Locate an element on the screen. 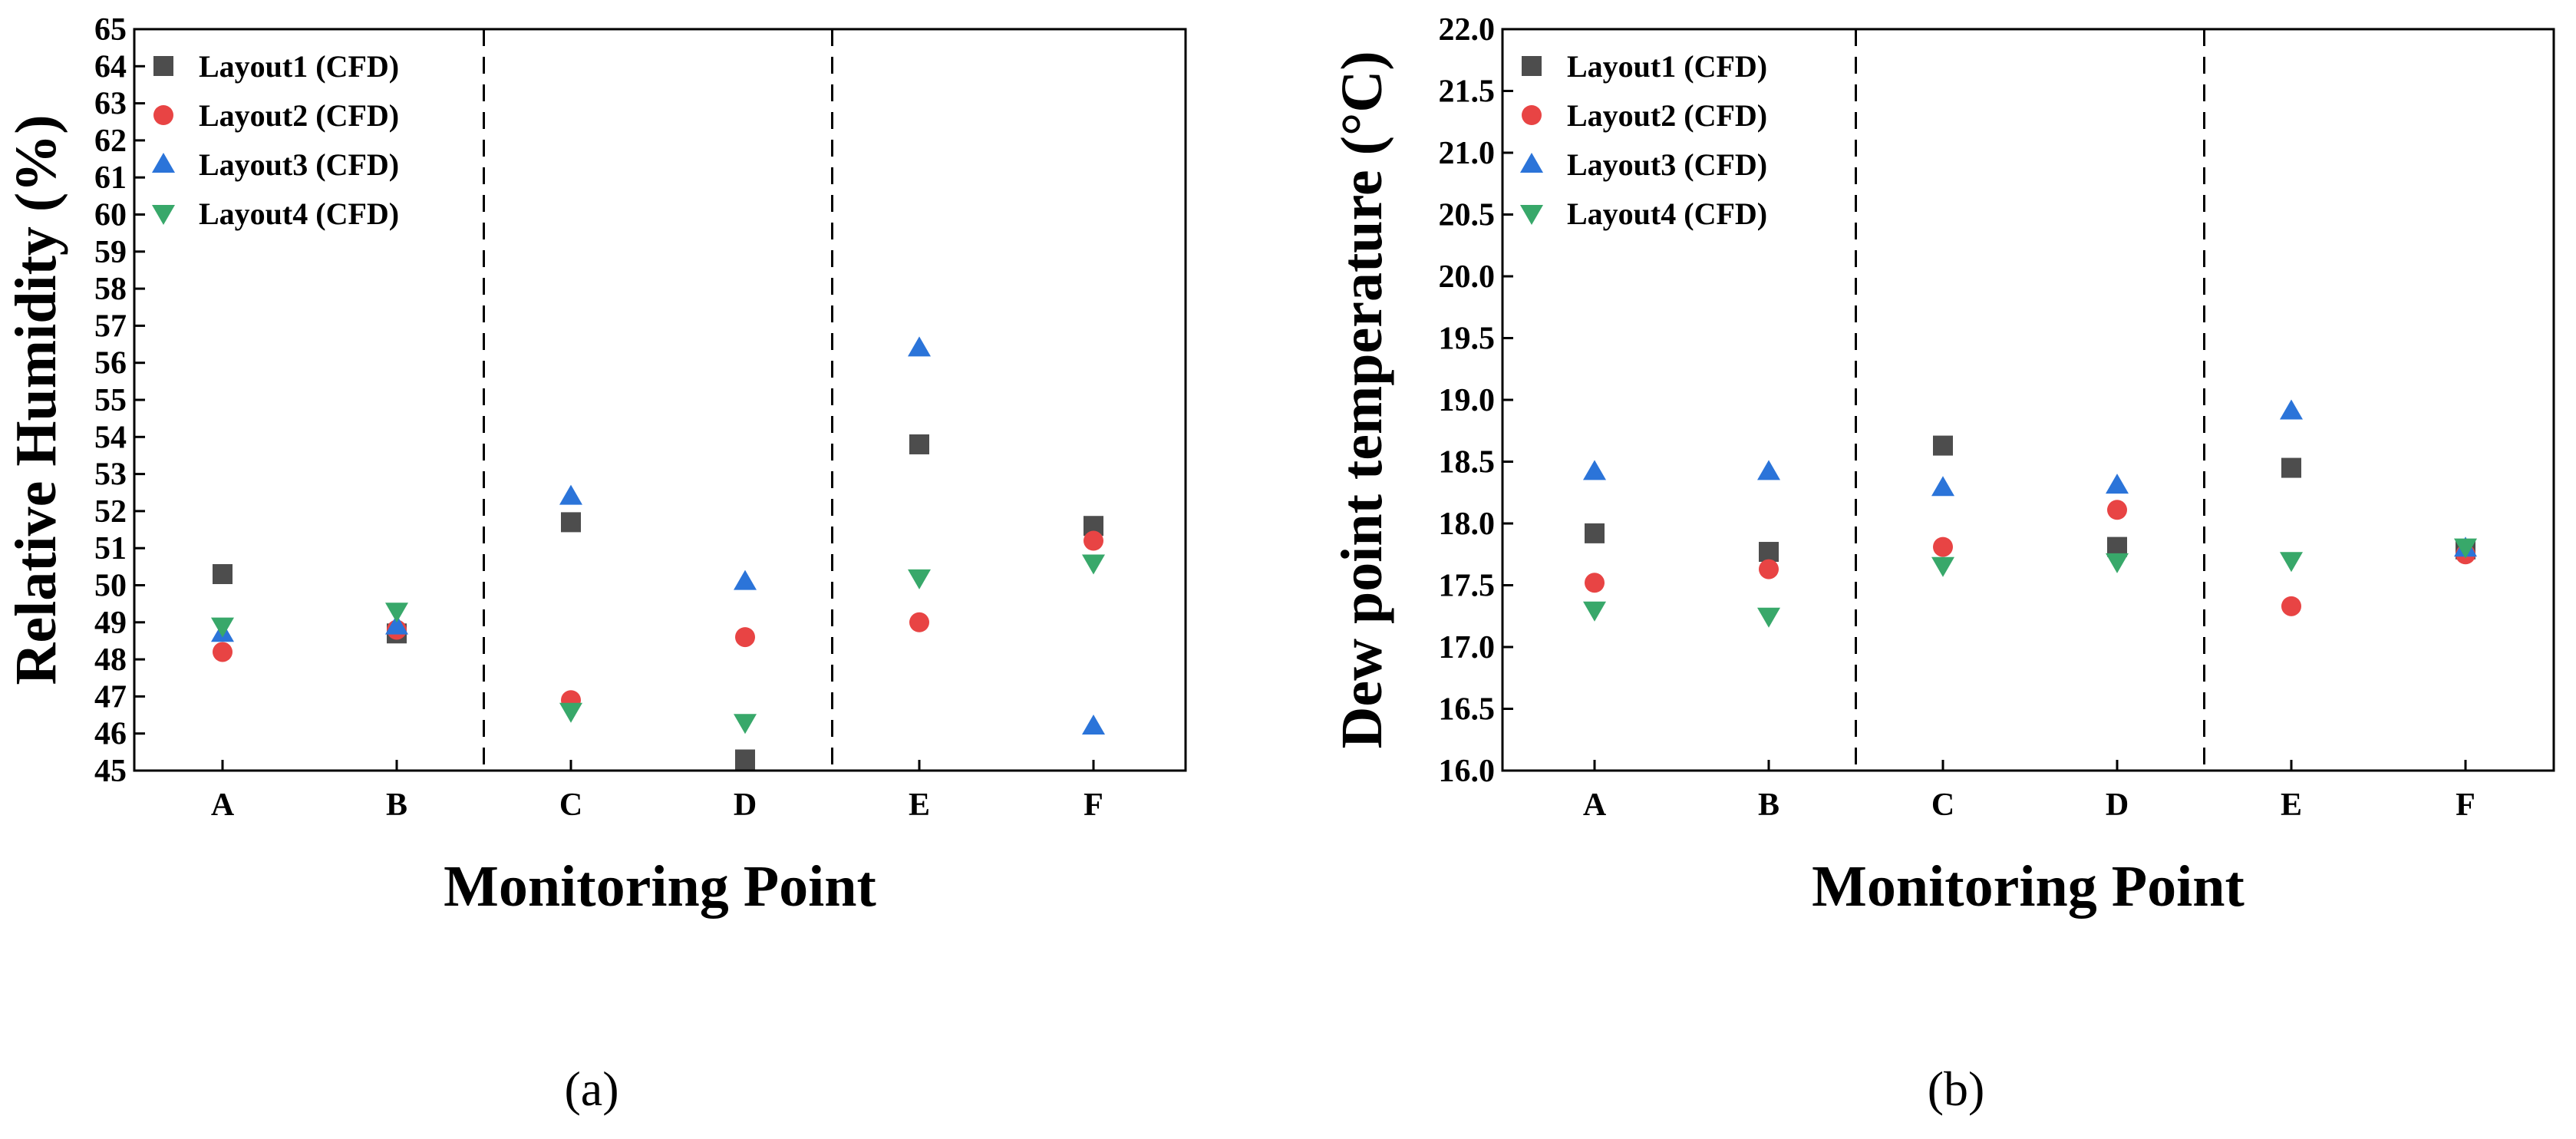 Image resolution: width=2576 pixels, height=1139 pixels. data-point-layout4-C is located at coordinates (1943, 567).